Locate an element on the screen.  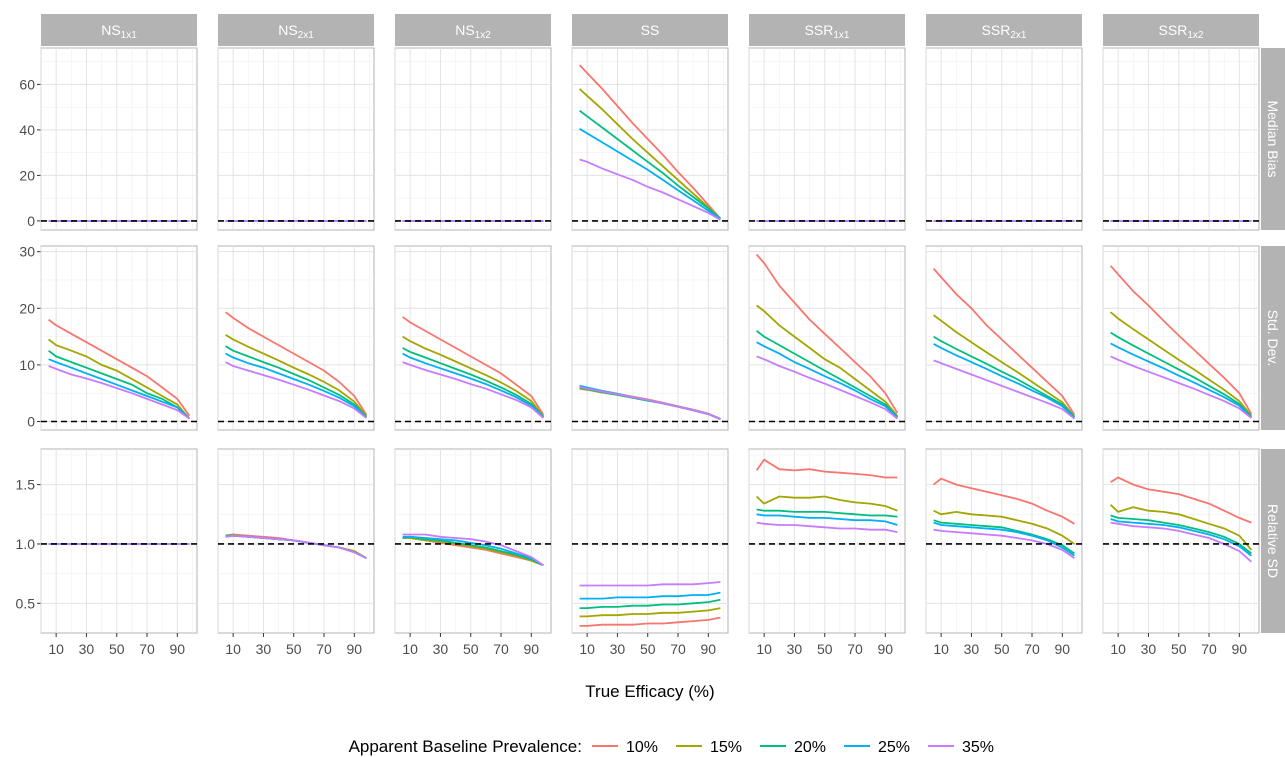
row-strip-label: Relative SD is located at coordinates (1273, 541).